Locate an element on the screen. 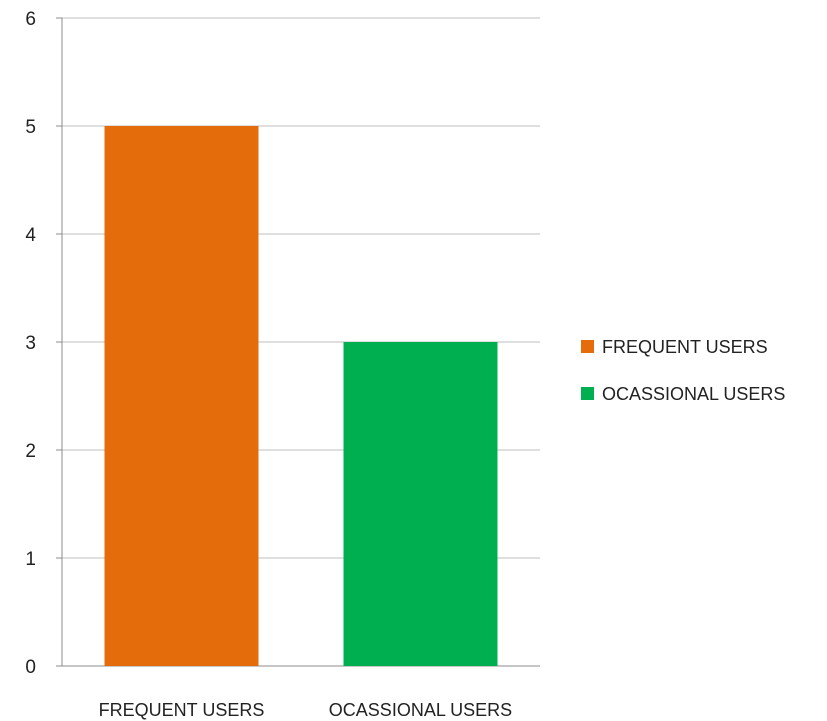  legend-label: FREQUENT USERS is located at coordinates (685, 347).